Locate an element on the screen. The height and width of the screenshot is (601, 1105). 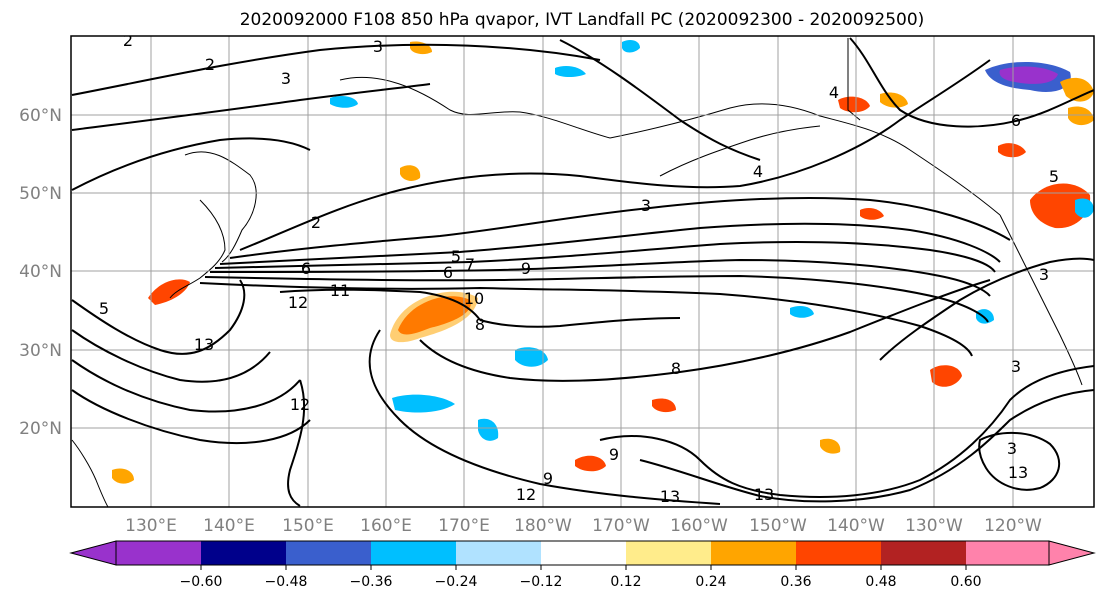
contour-label: 7 is located at coordinates (470, 264).